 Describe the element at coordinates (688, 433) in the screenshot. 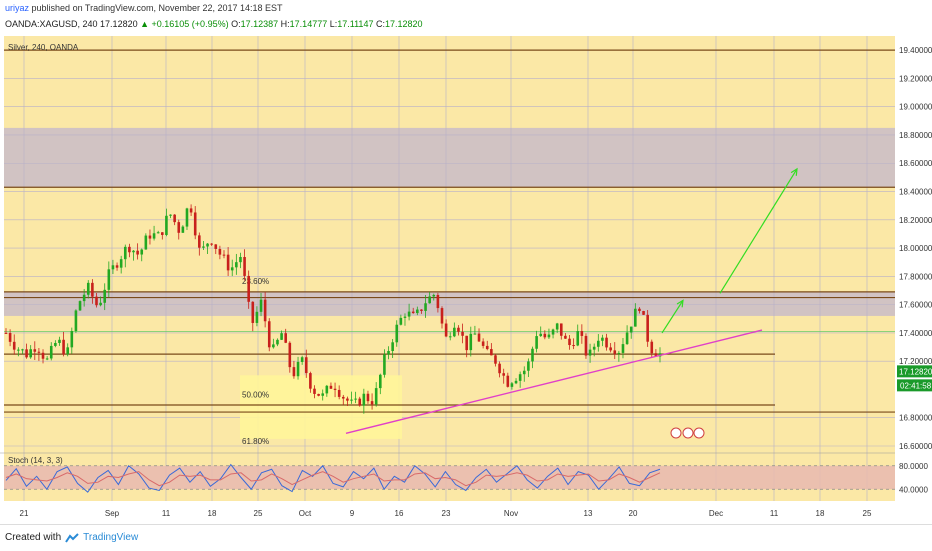

I see `event-flag-icon` at that location.